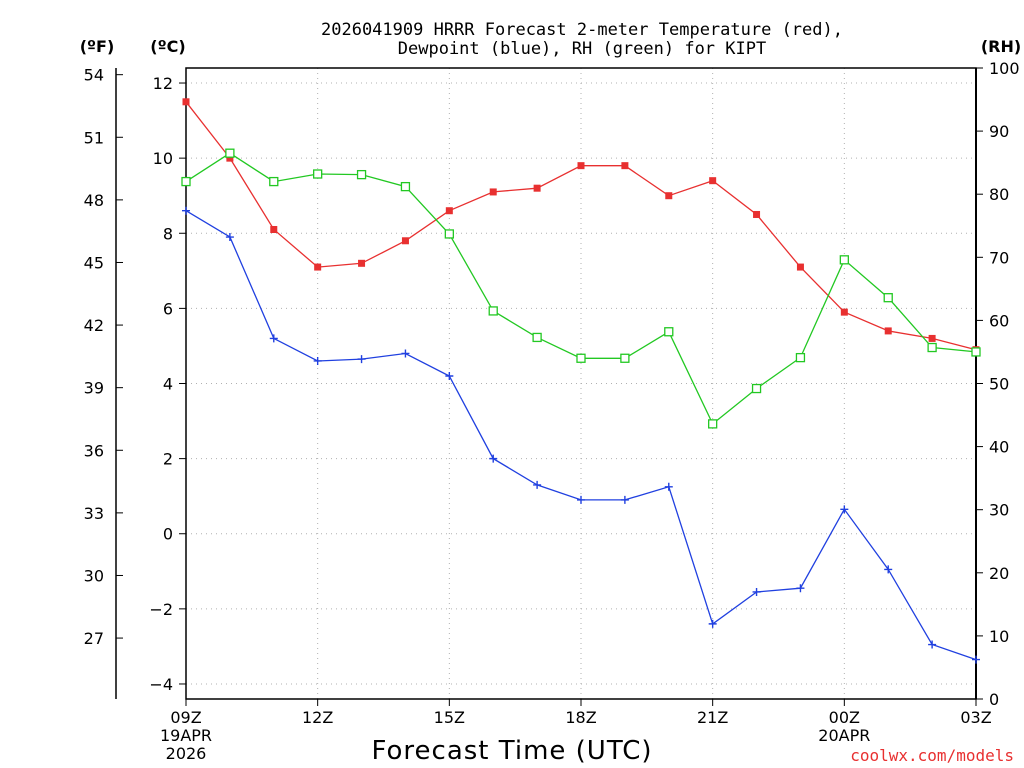  I want to click on x-tick-label: 21Z, so click(712, 717).